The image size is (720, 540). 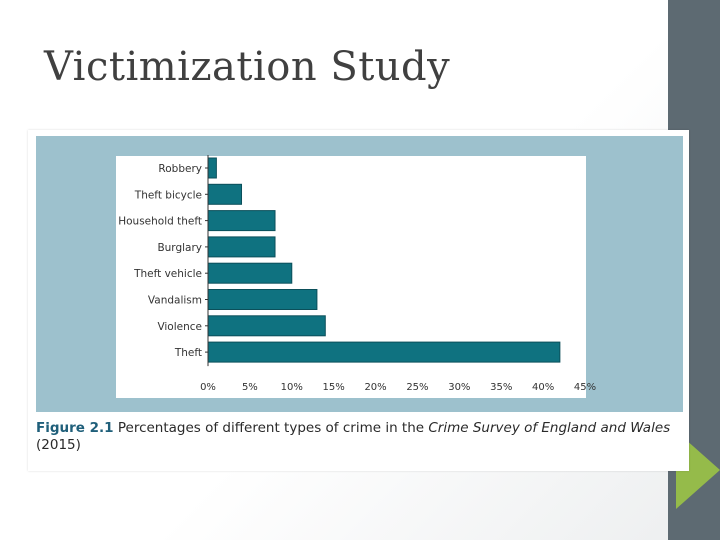 I want to click on caption-survey-name: Crime Survey of England and Wales, so click(x=549, y=428).